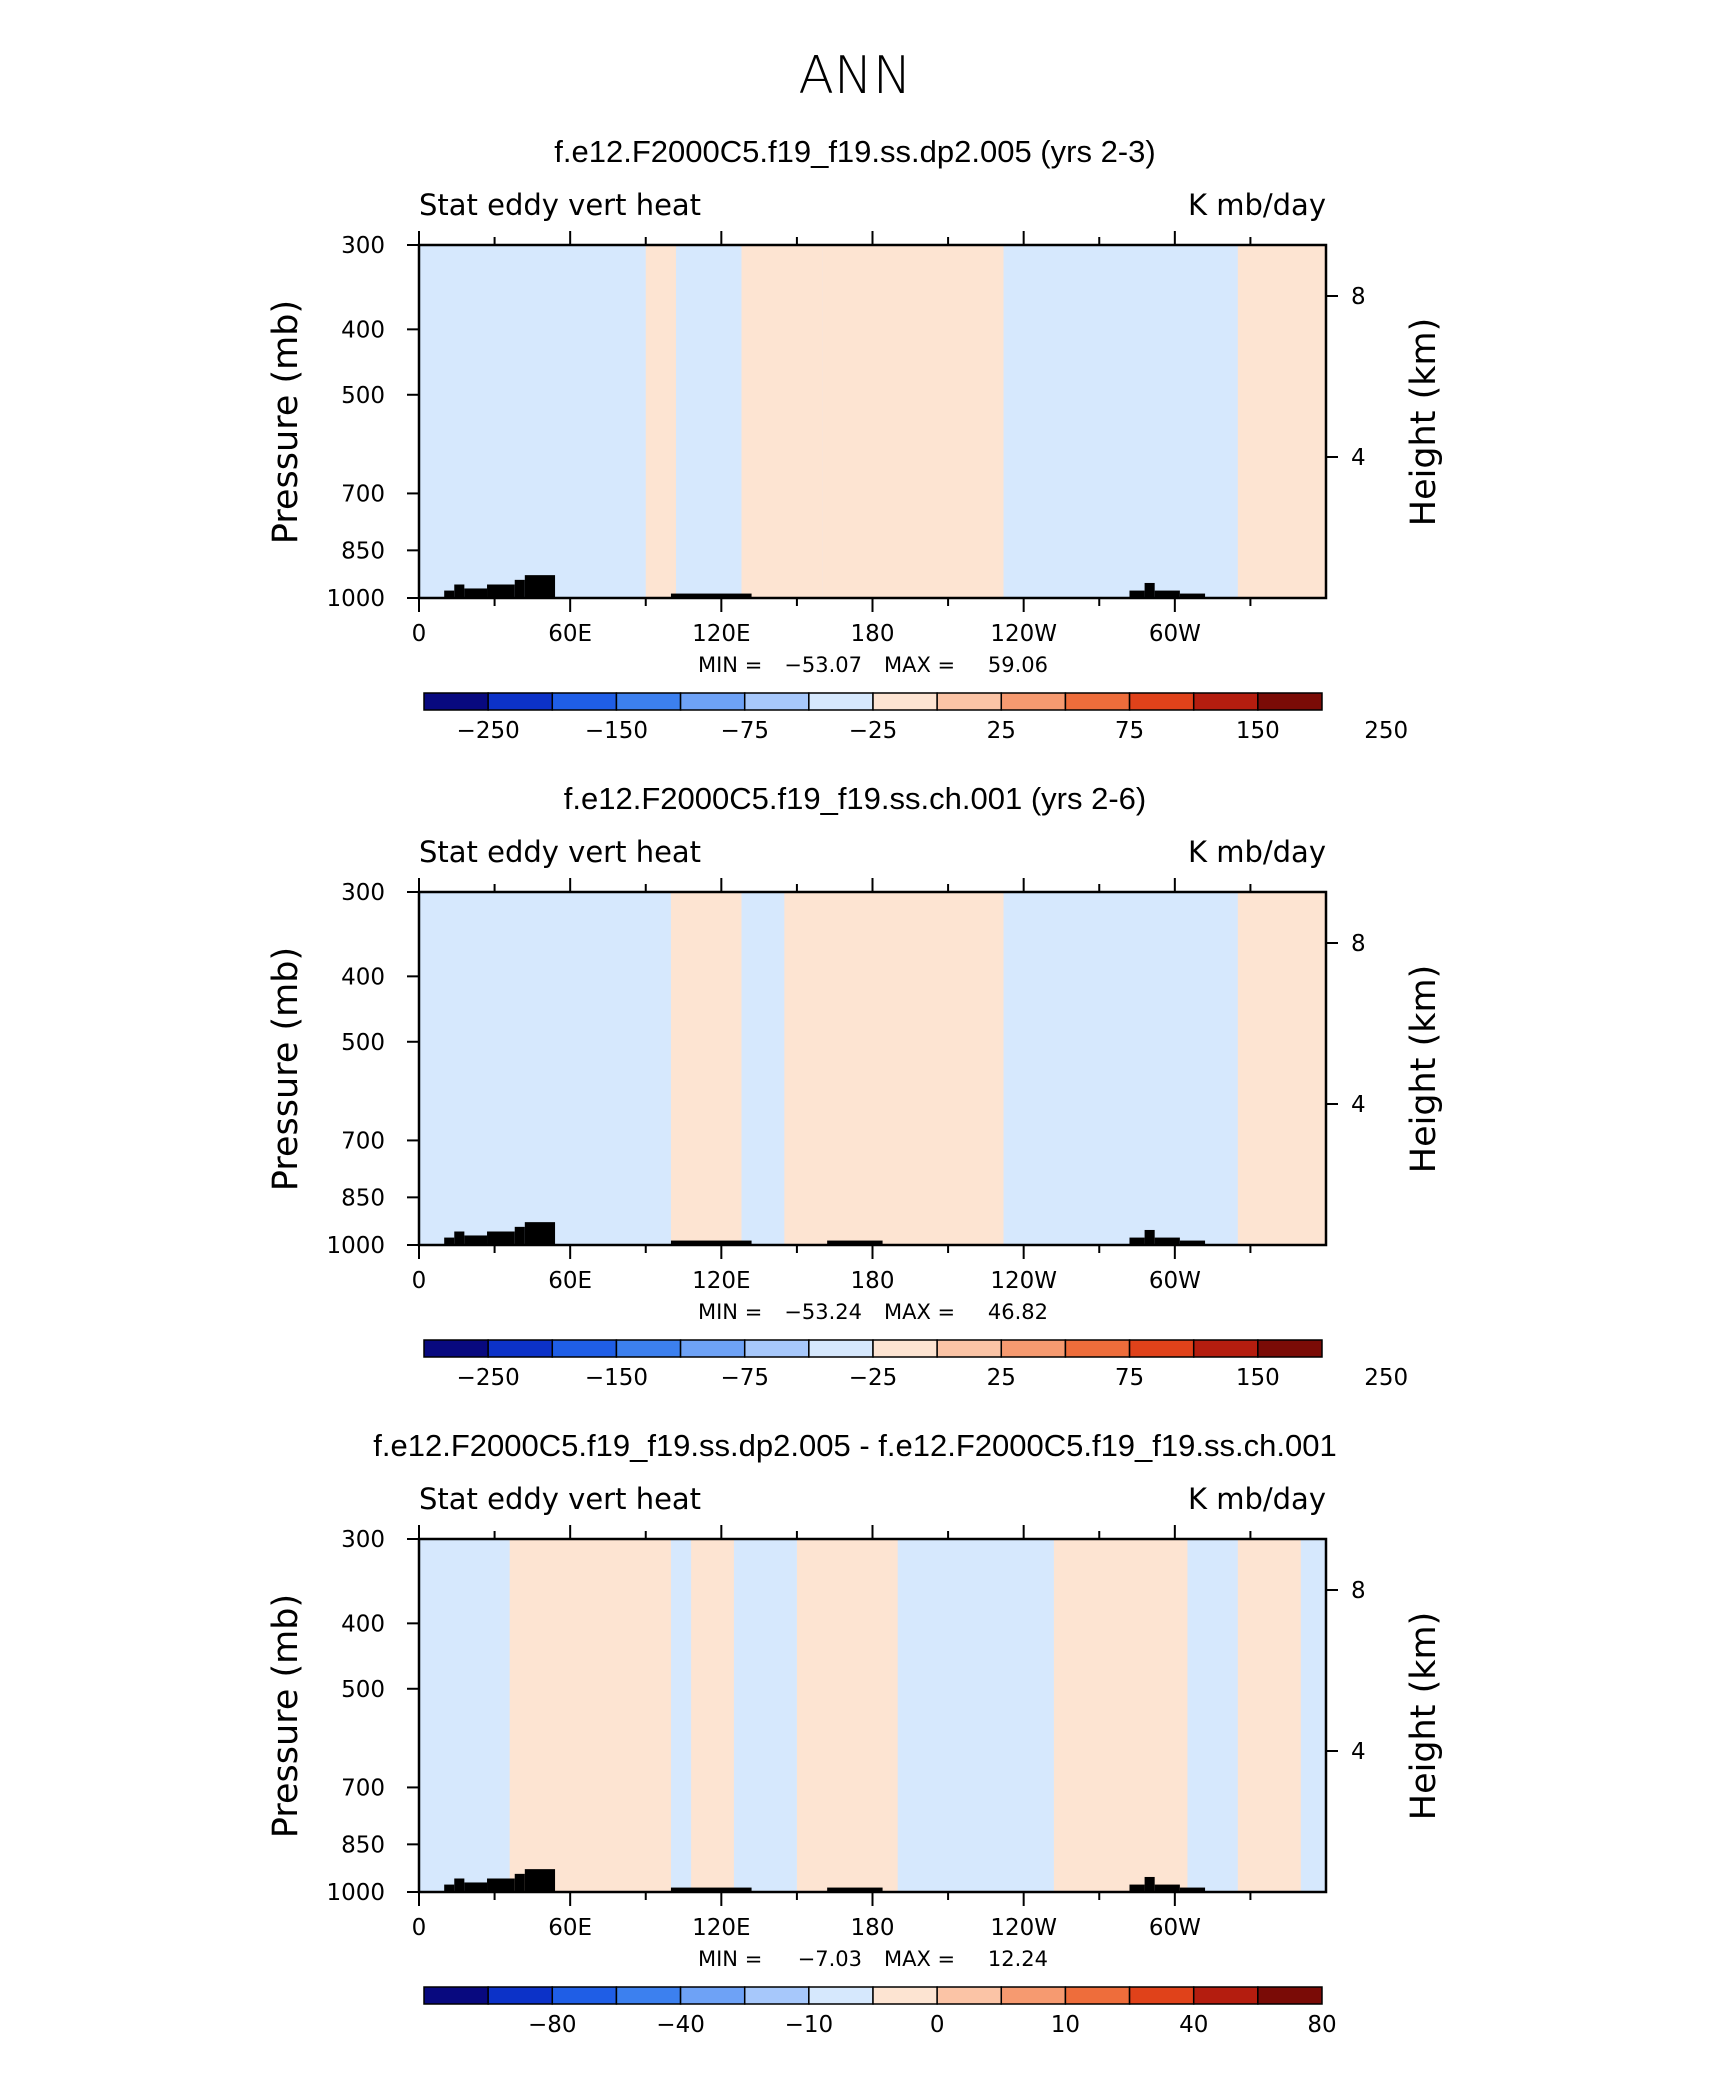 The width and height of the screenshot is (1710, 2074). What do you see at coordinates (937, 2025) in the screenshot?
I see `colorbar-label: 0` at bounding box center [937, 2025].